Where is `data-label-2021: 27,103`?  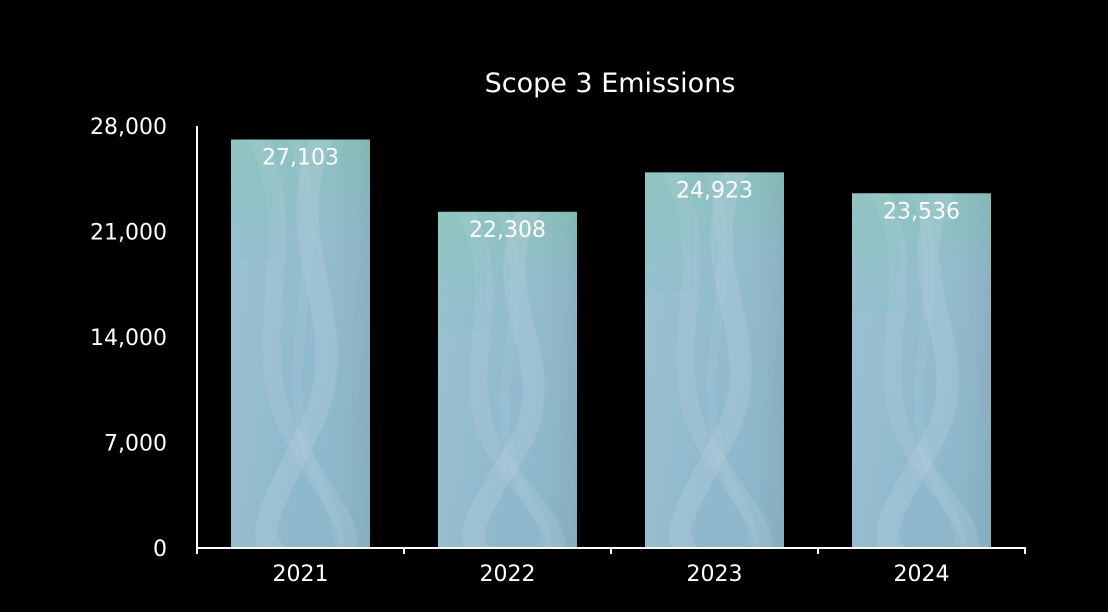 data-label-2021: 27,103 is located at coordinates (300, 158).